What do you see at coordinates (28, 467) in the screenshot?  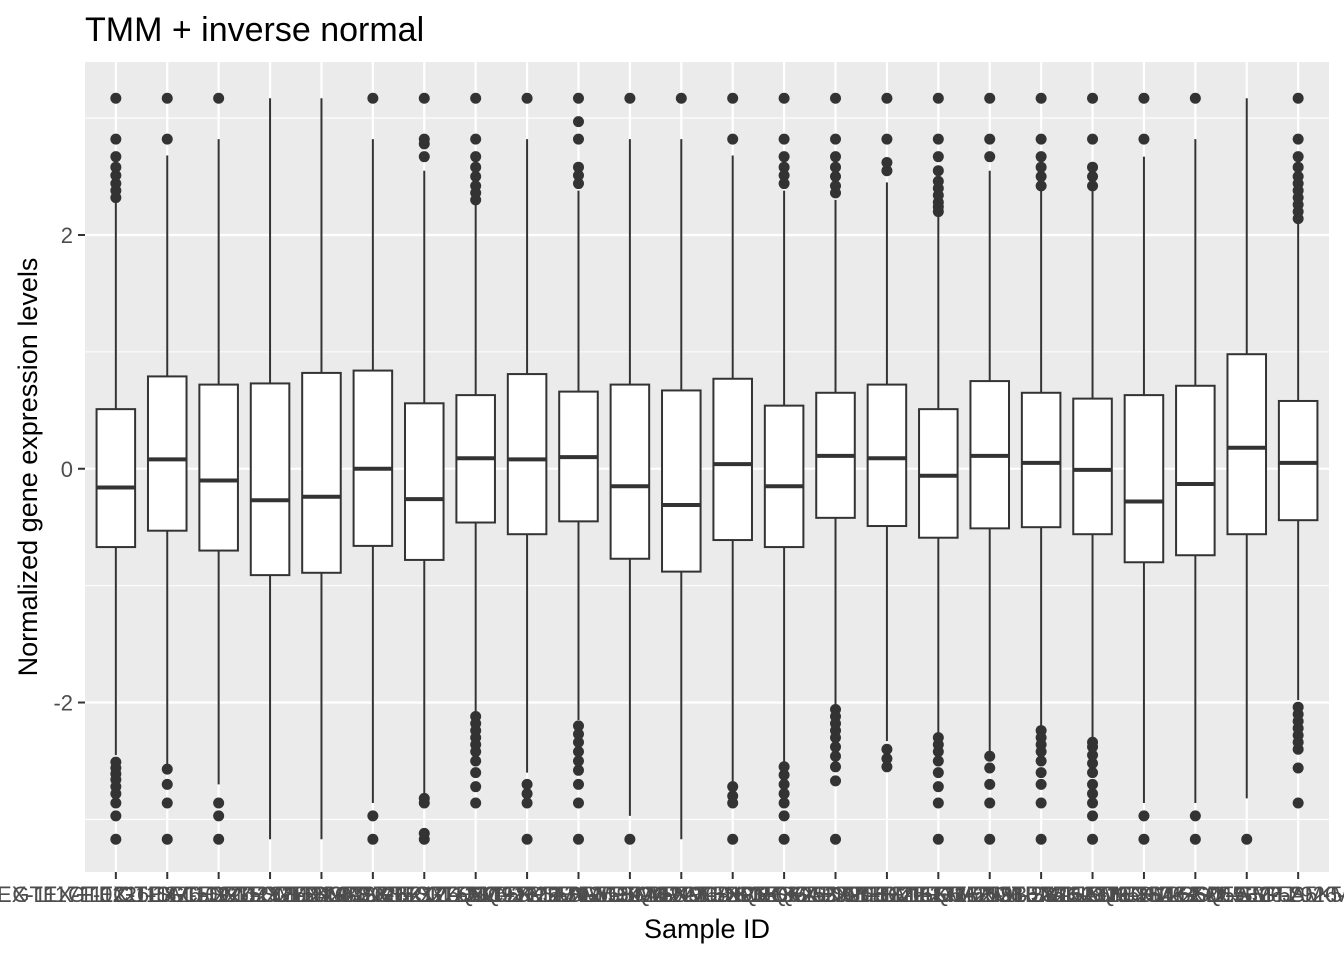 I see `y-axis-title: Normalized gene expression levels` at bounding box center [28, 467].